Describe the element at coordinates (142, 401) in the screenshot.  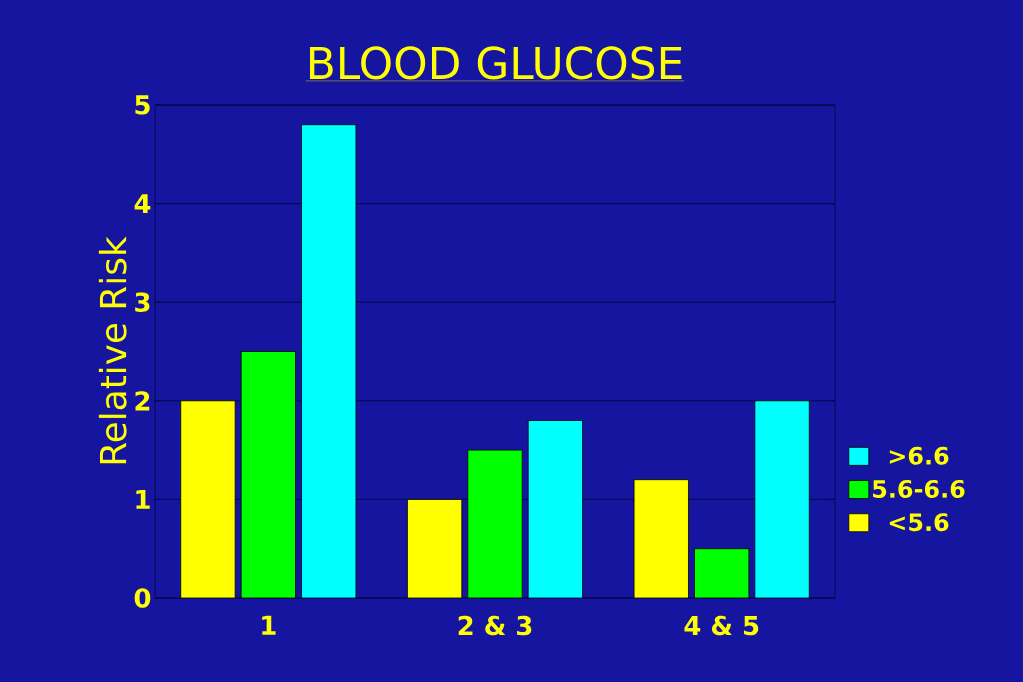
I see `y-tick-label: 2` at that location.